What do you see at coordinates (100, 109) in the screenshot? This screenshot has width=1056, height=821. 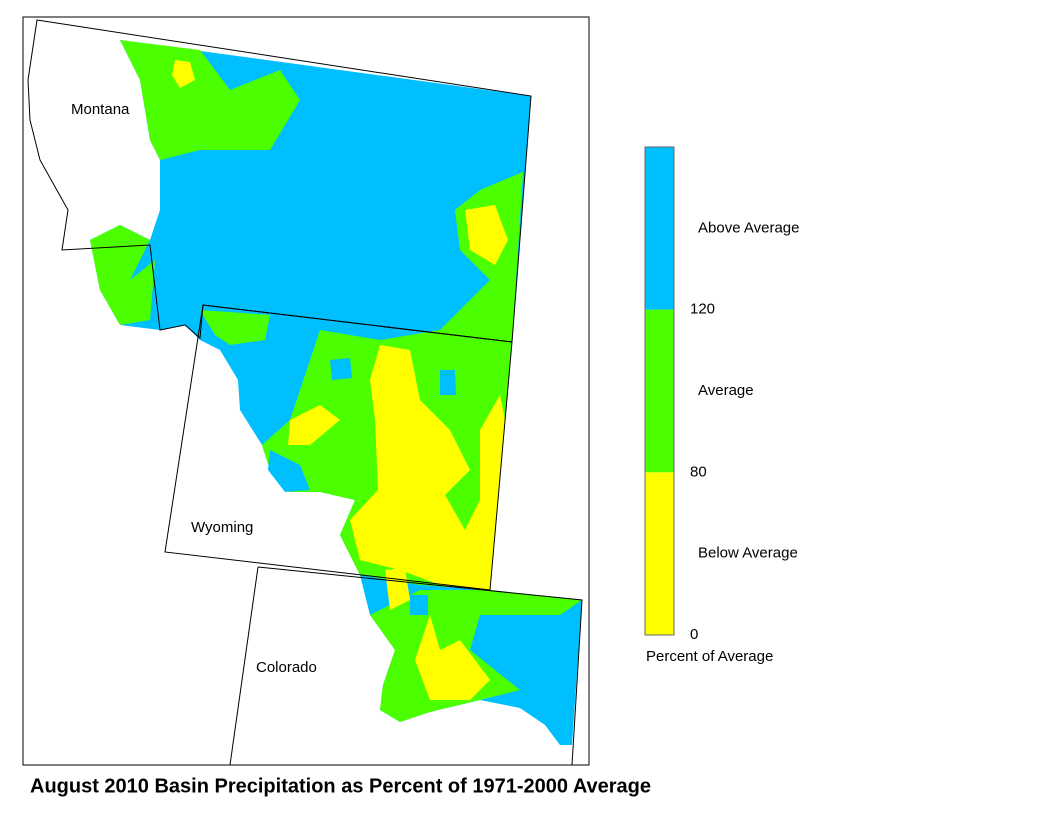 I see `state-label: Montana` at bounding box center [100, 109].